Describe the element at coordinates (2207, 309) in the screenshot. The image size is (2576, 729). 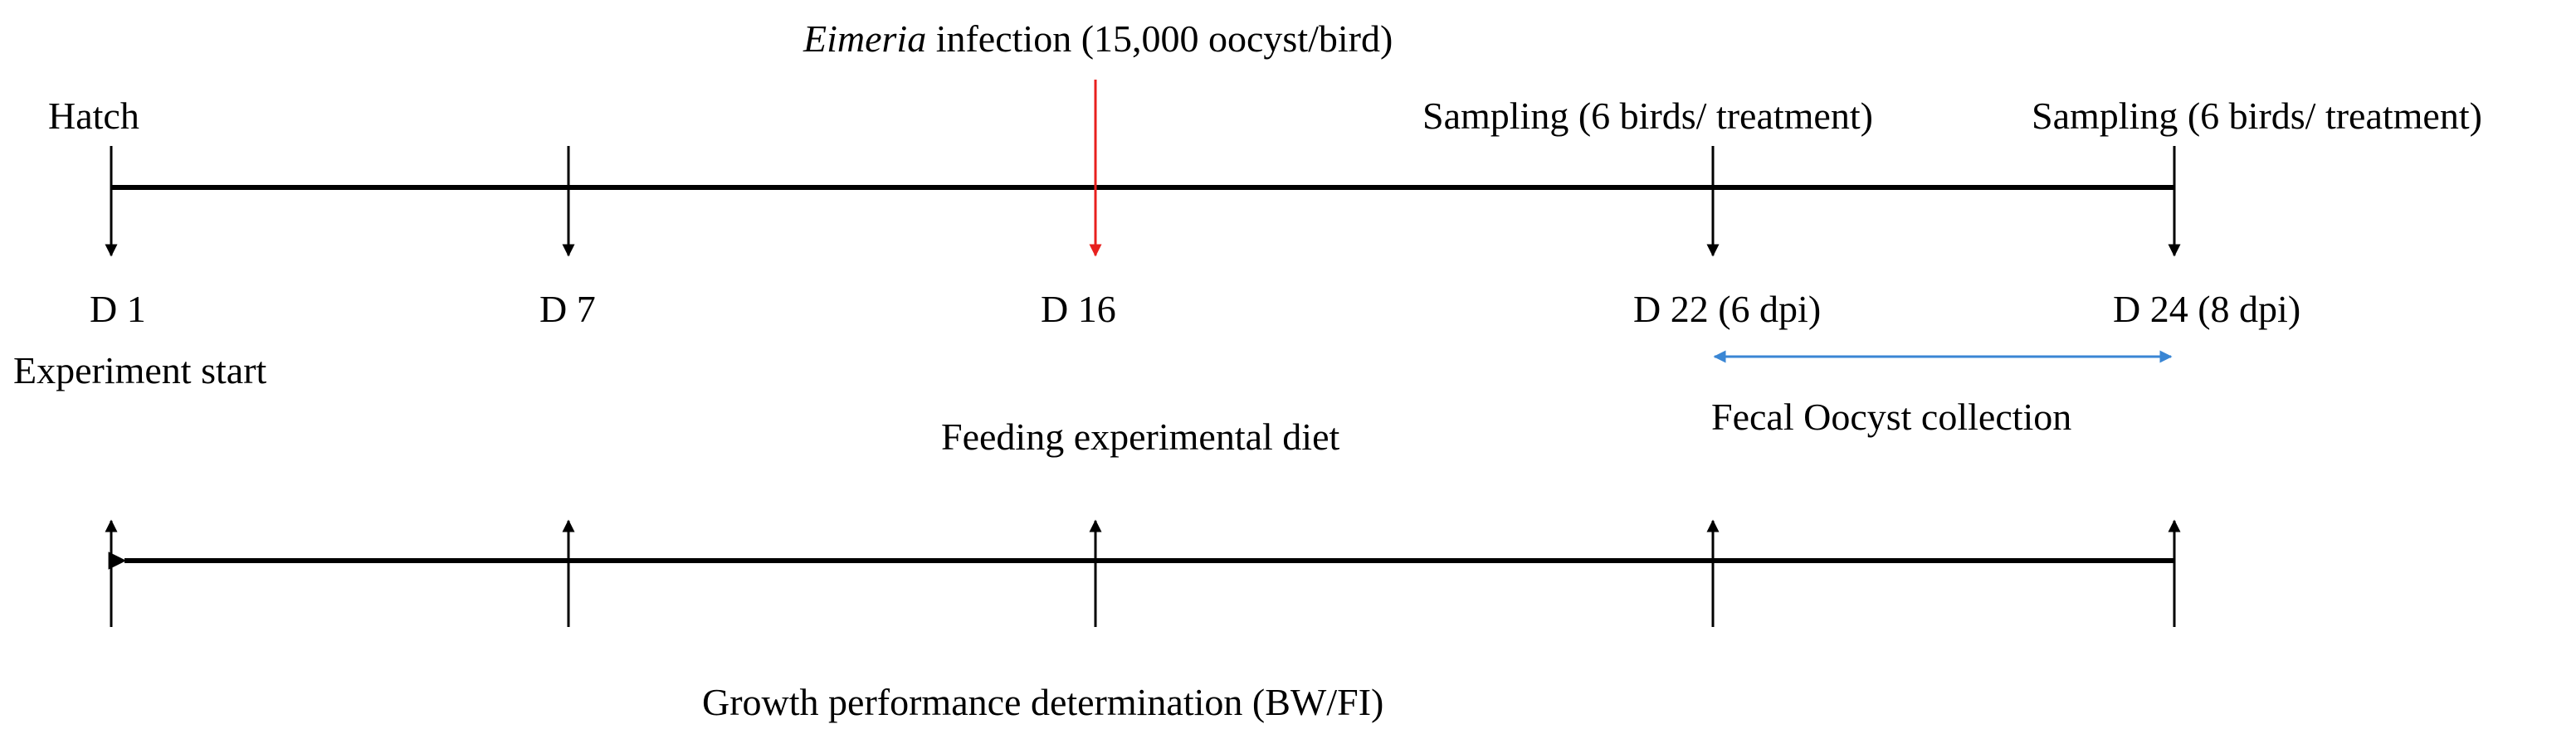
I see `day-label-d24: D 24 (8 dpi)` at that location.